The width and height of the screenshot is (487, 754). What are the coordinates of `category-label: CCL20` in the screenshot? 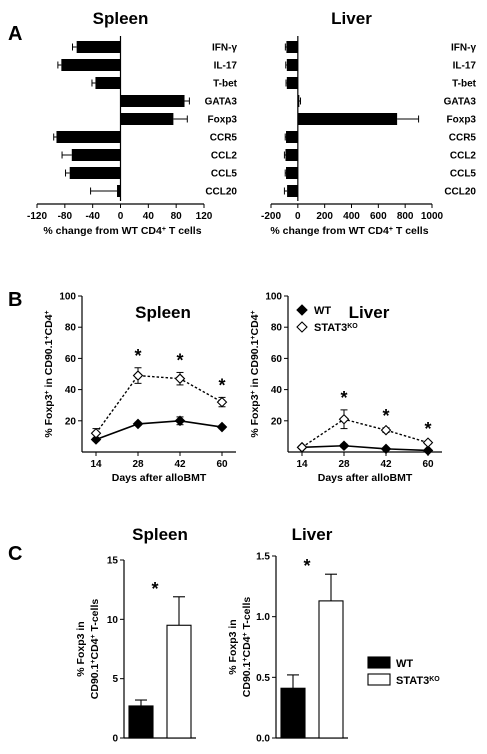 It's located at (460, 192).